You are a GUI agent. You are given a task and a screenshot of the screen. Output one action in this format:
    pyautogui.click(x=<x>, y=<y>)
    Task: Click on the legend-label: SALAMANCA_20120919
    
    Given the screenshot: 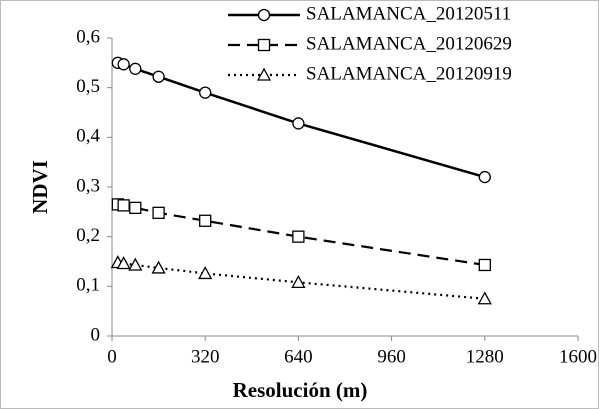 What is the action you would take?
    pyautogui.click(x=409, y=73)
    